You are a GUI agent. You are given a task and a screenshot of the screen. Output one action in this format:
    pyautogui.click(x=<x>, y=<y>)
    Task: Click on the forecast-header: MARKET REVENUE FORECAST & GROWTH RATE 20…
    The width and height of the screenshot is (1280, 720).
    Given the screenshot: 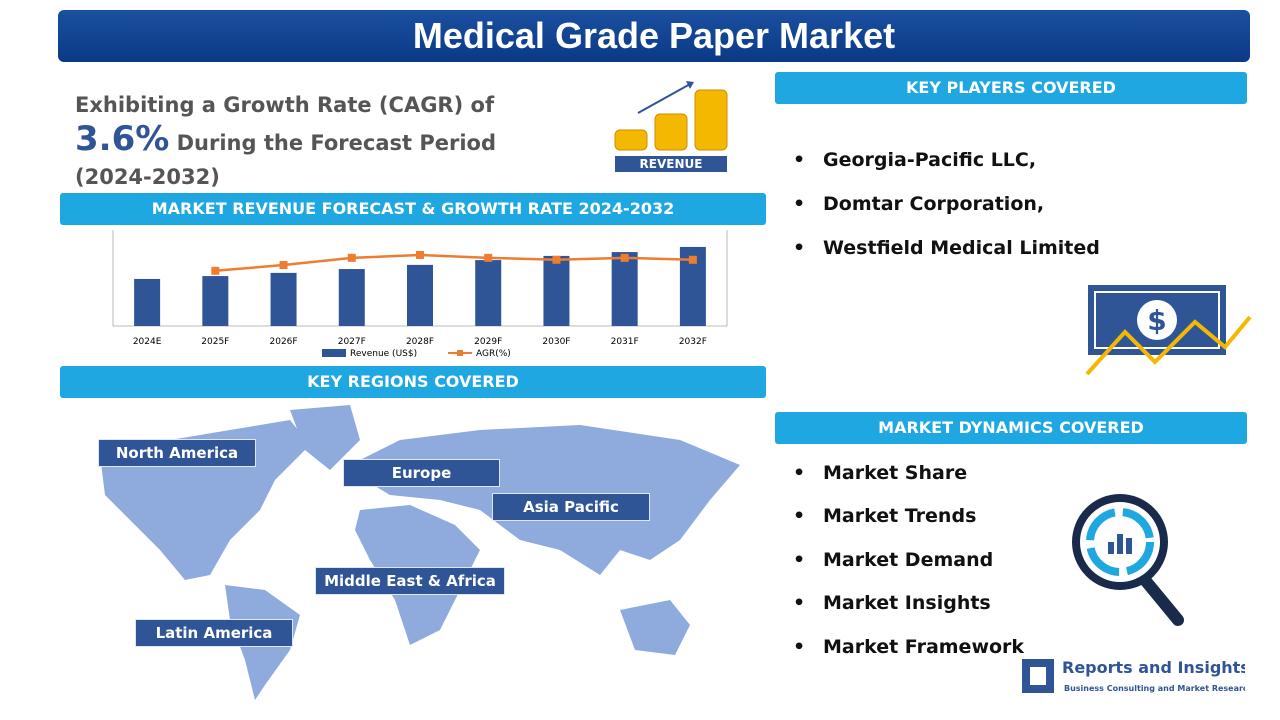 What is the action you would take?
    pyautogui.click(x=413, y=209)
    